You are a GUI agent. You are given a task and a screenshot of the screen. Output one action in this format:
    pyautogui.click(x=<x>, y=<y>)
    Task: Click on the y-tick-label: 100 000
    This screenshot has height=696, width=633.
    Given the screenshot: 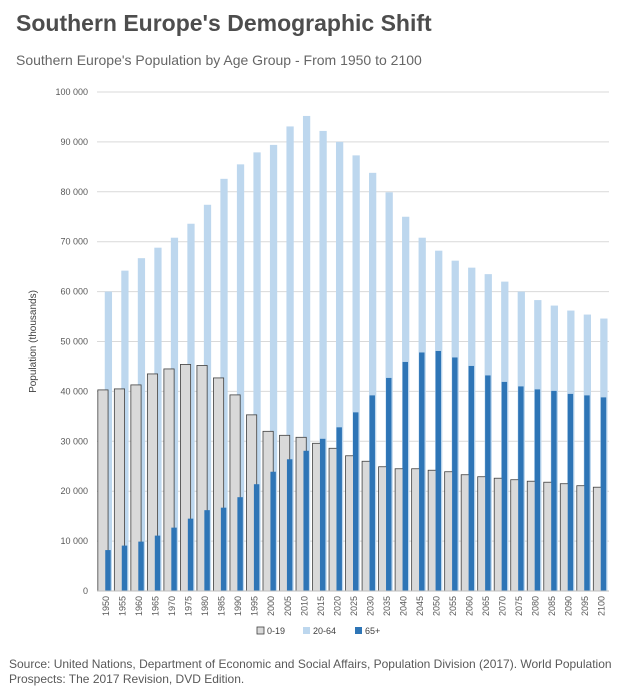 What is the action you would take?
    pyautogui.click(x=71, y=92)
    